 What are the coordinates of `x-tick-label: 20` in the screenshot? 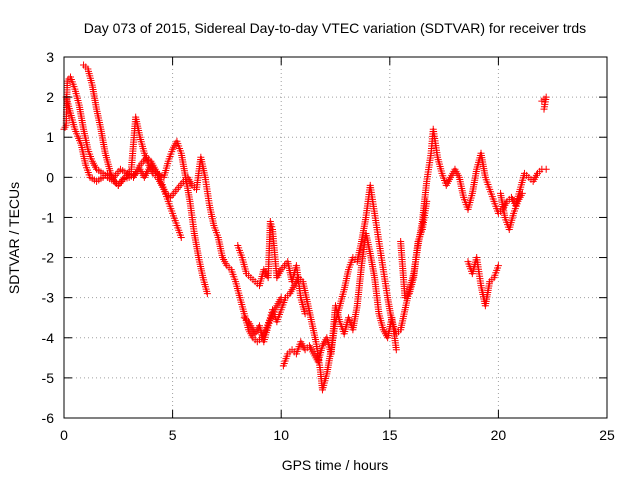 It's located at (499, 435).